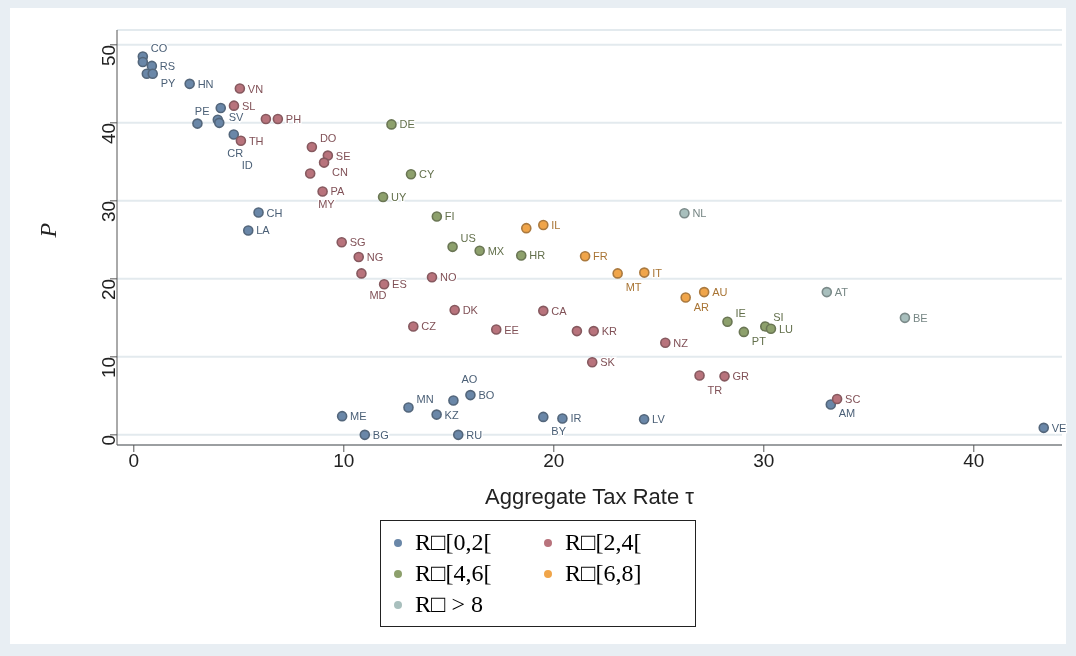 The width and height of the screenshot is (1076, 656). I want to click on annotation: SK, so click(608, 362).